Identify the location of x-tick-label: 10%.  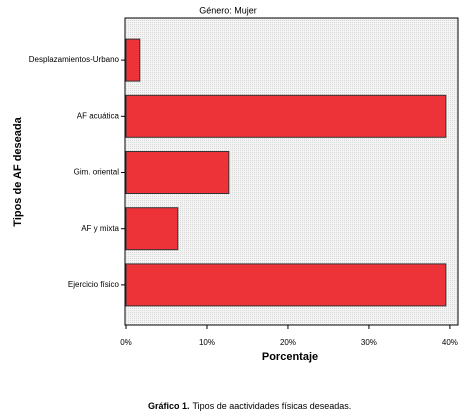
(207, 342).